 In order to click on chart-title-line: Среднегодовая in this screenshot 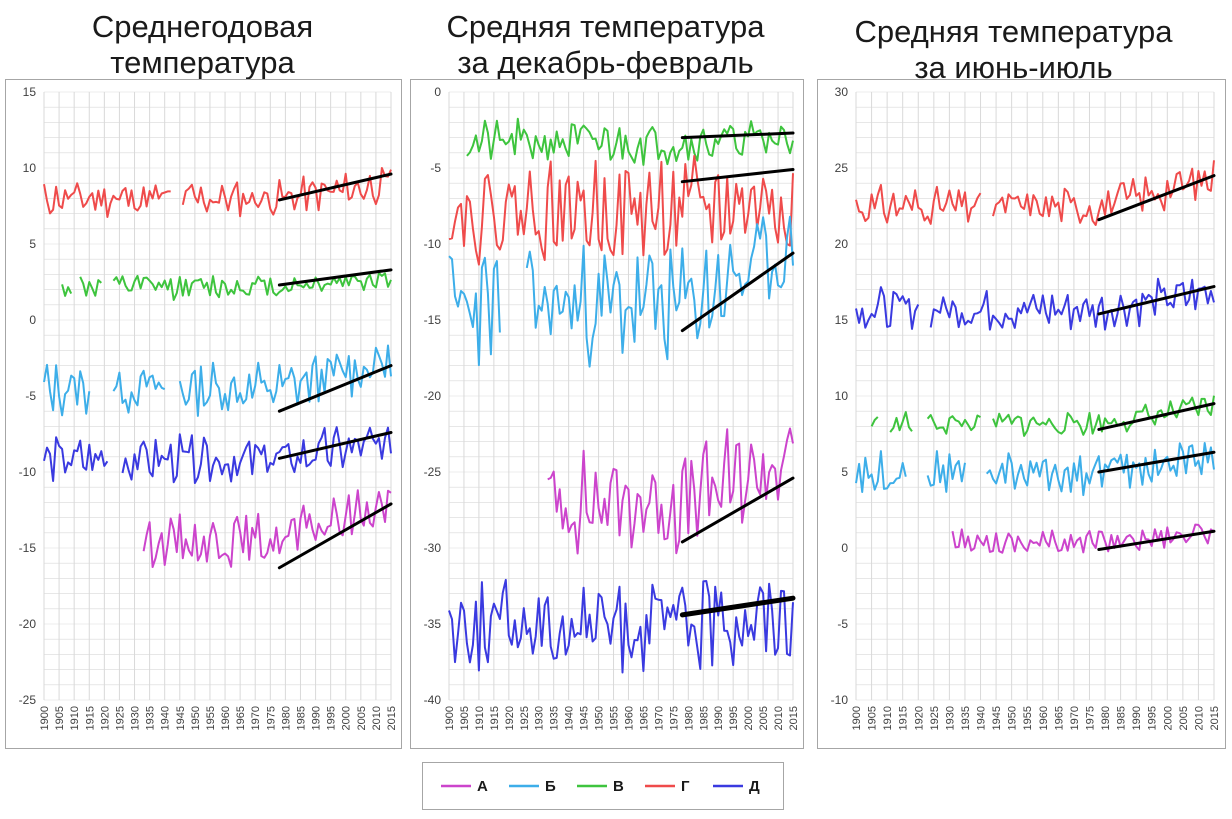, I will do `click(202, 26)`.